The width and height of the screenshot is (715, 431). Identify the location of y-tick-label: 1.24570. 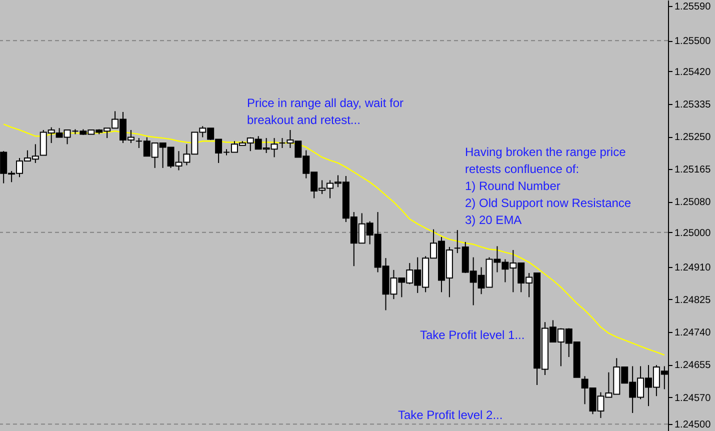
(693, 398).